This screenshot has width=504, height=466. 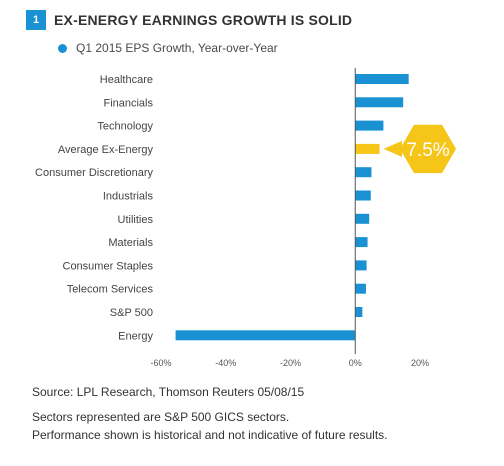 I want to click on callout-pointer, so click(x=392, y=148).